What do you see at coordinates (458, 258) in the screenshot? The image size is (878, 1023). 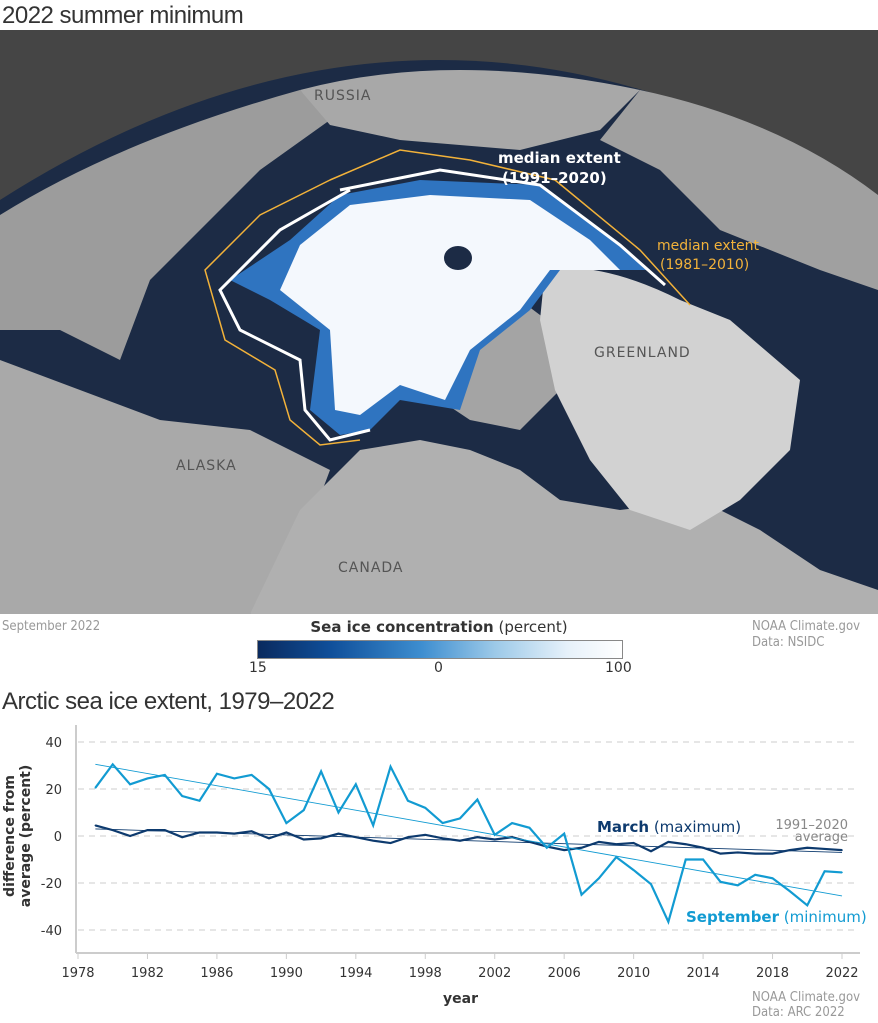 I see `pole-hole` at bounding box center [458, 258].